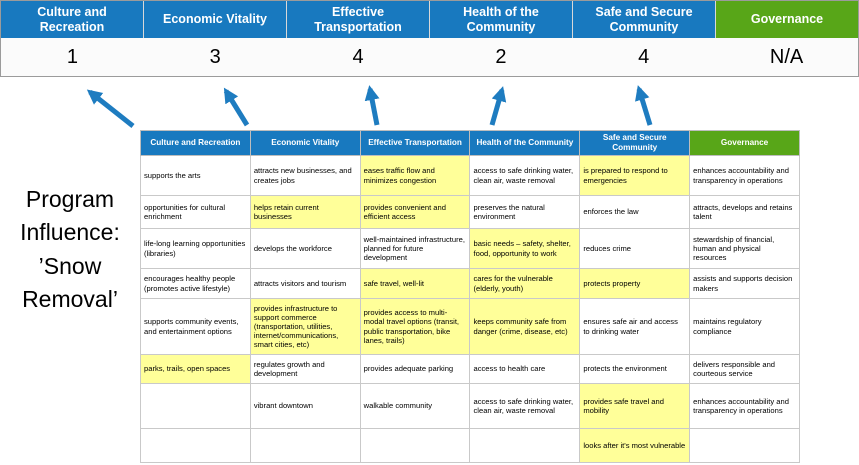 The image size is (859, 465). What do you see at coordinates (195, 175) in the screenshot?
I see `matrix-cell: supports the arts` at bounding box center [195, 175].